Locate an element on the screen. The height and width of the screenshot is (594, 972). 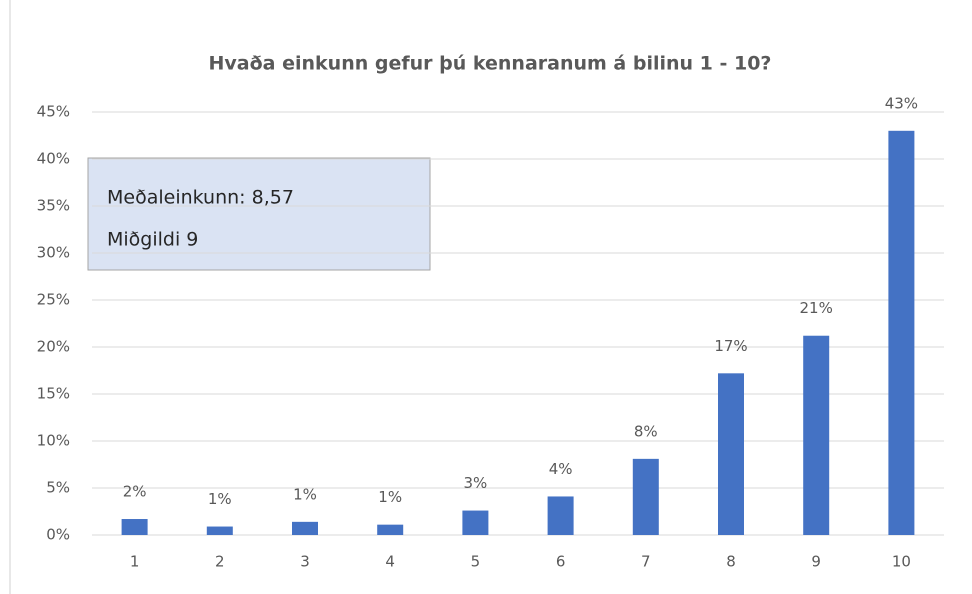
x-tick-label: 9 is located at coordinates (816, 562).